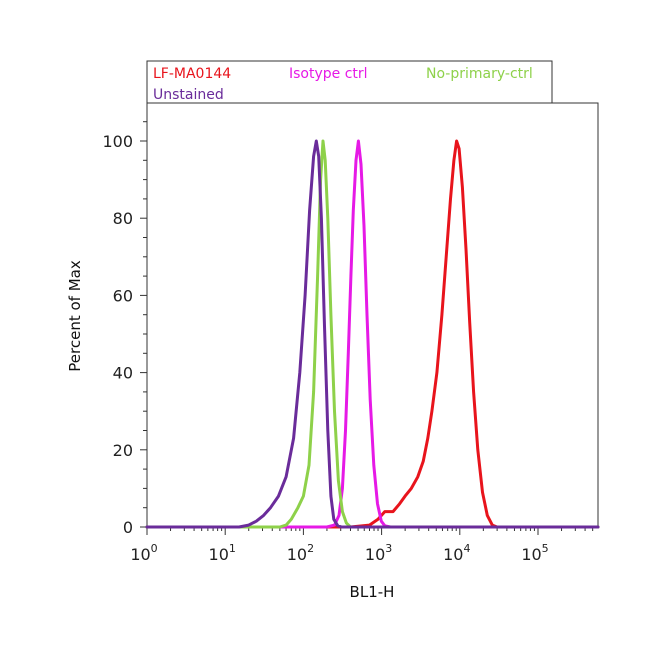  Describe the element at coordinates (128, 527) in the screenshot. I see `y-tick-label: 0` at that location.